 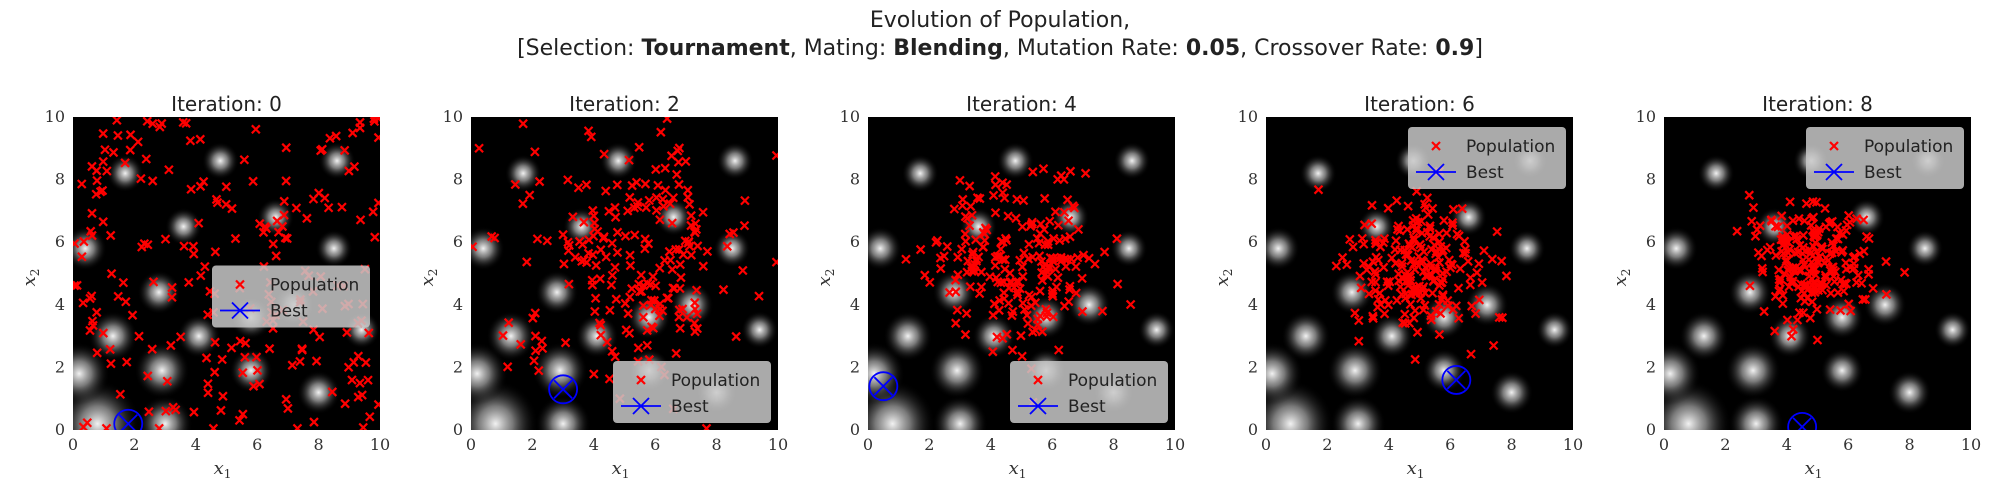 What do you see at coordinates (948, 48) in the screenshot?
I see `title-part: Blending` at bounding box center [948, 48].